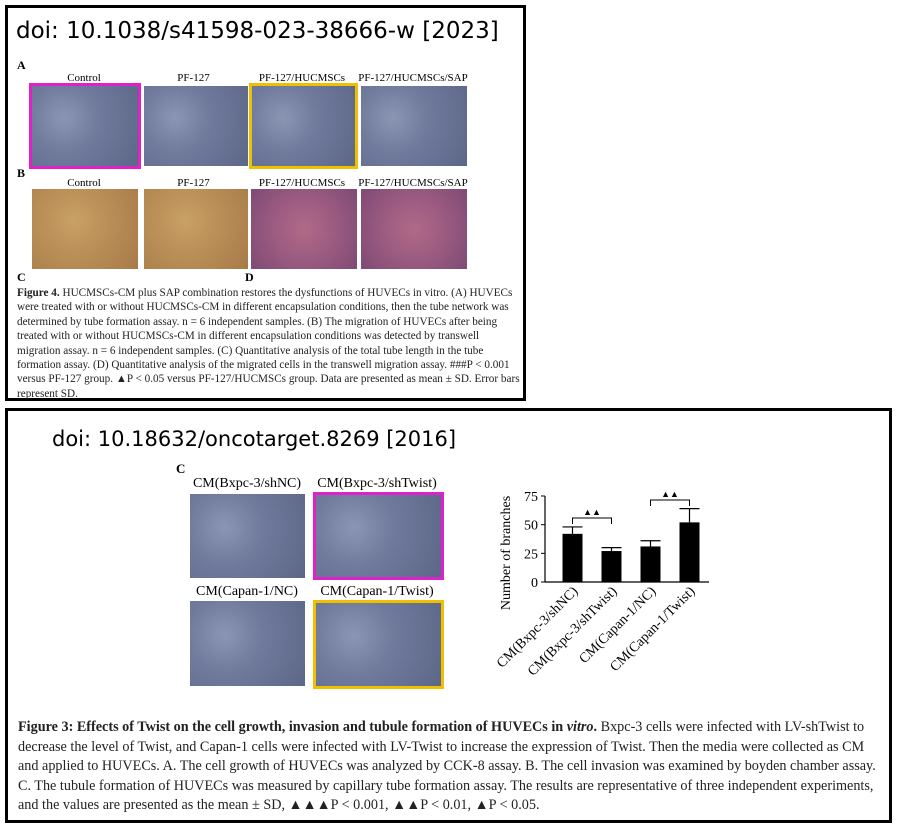  I want to click on panel-label: B, so click(21, 173).